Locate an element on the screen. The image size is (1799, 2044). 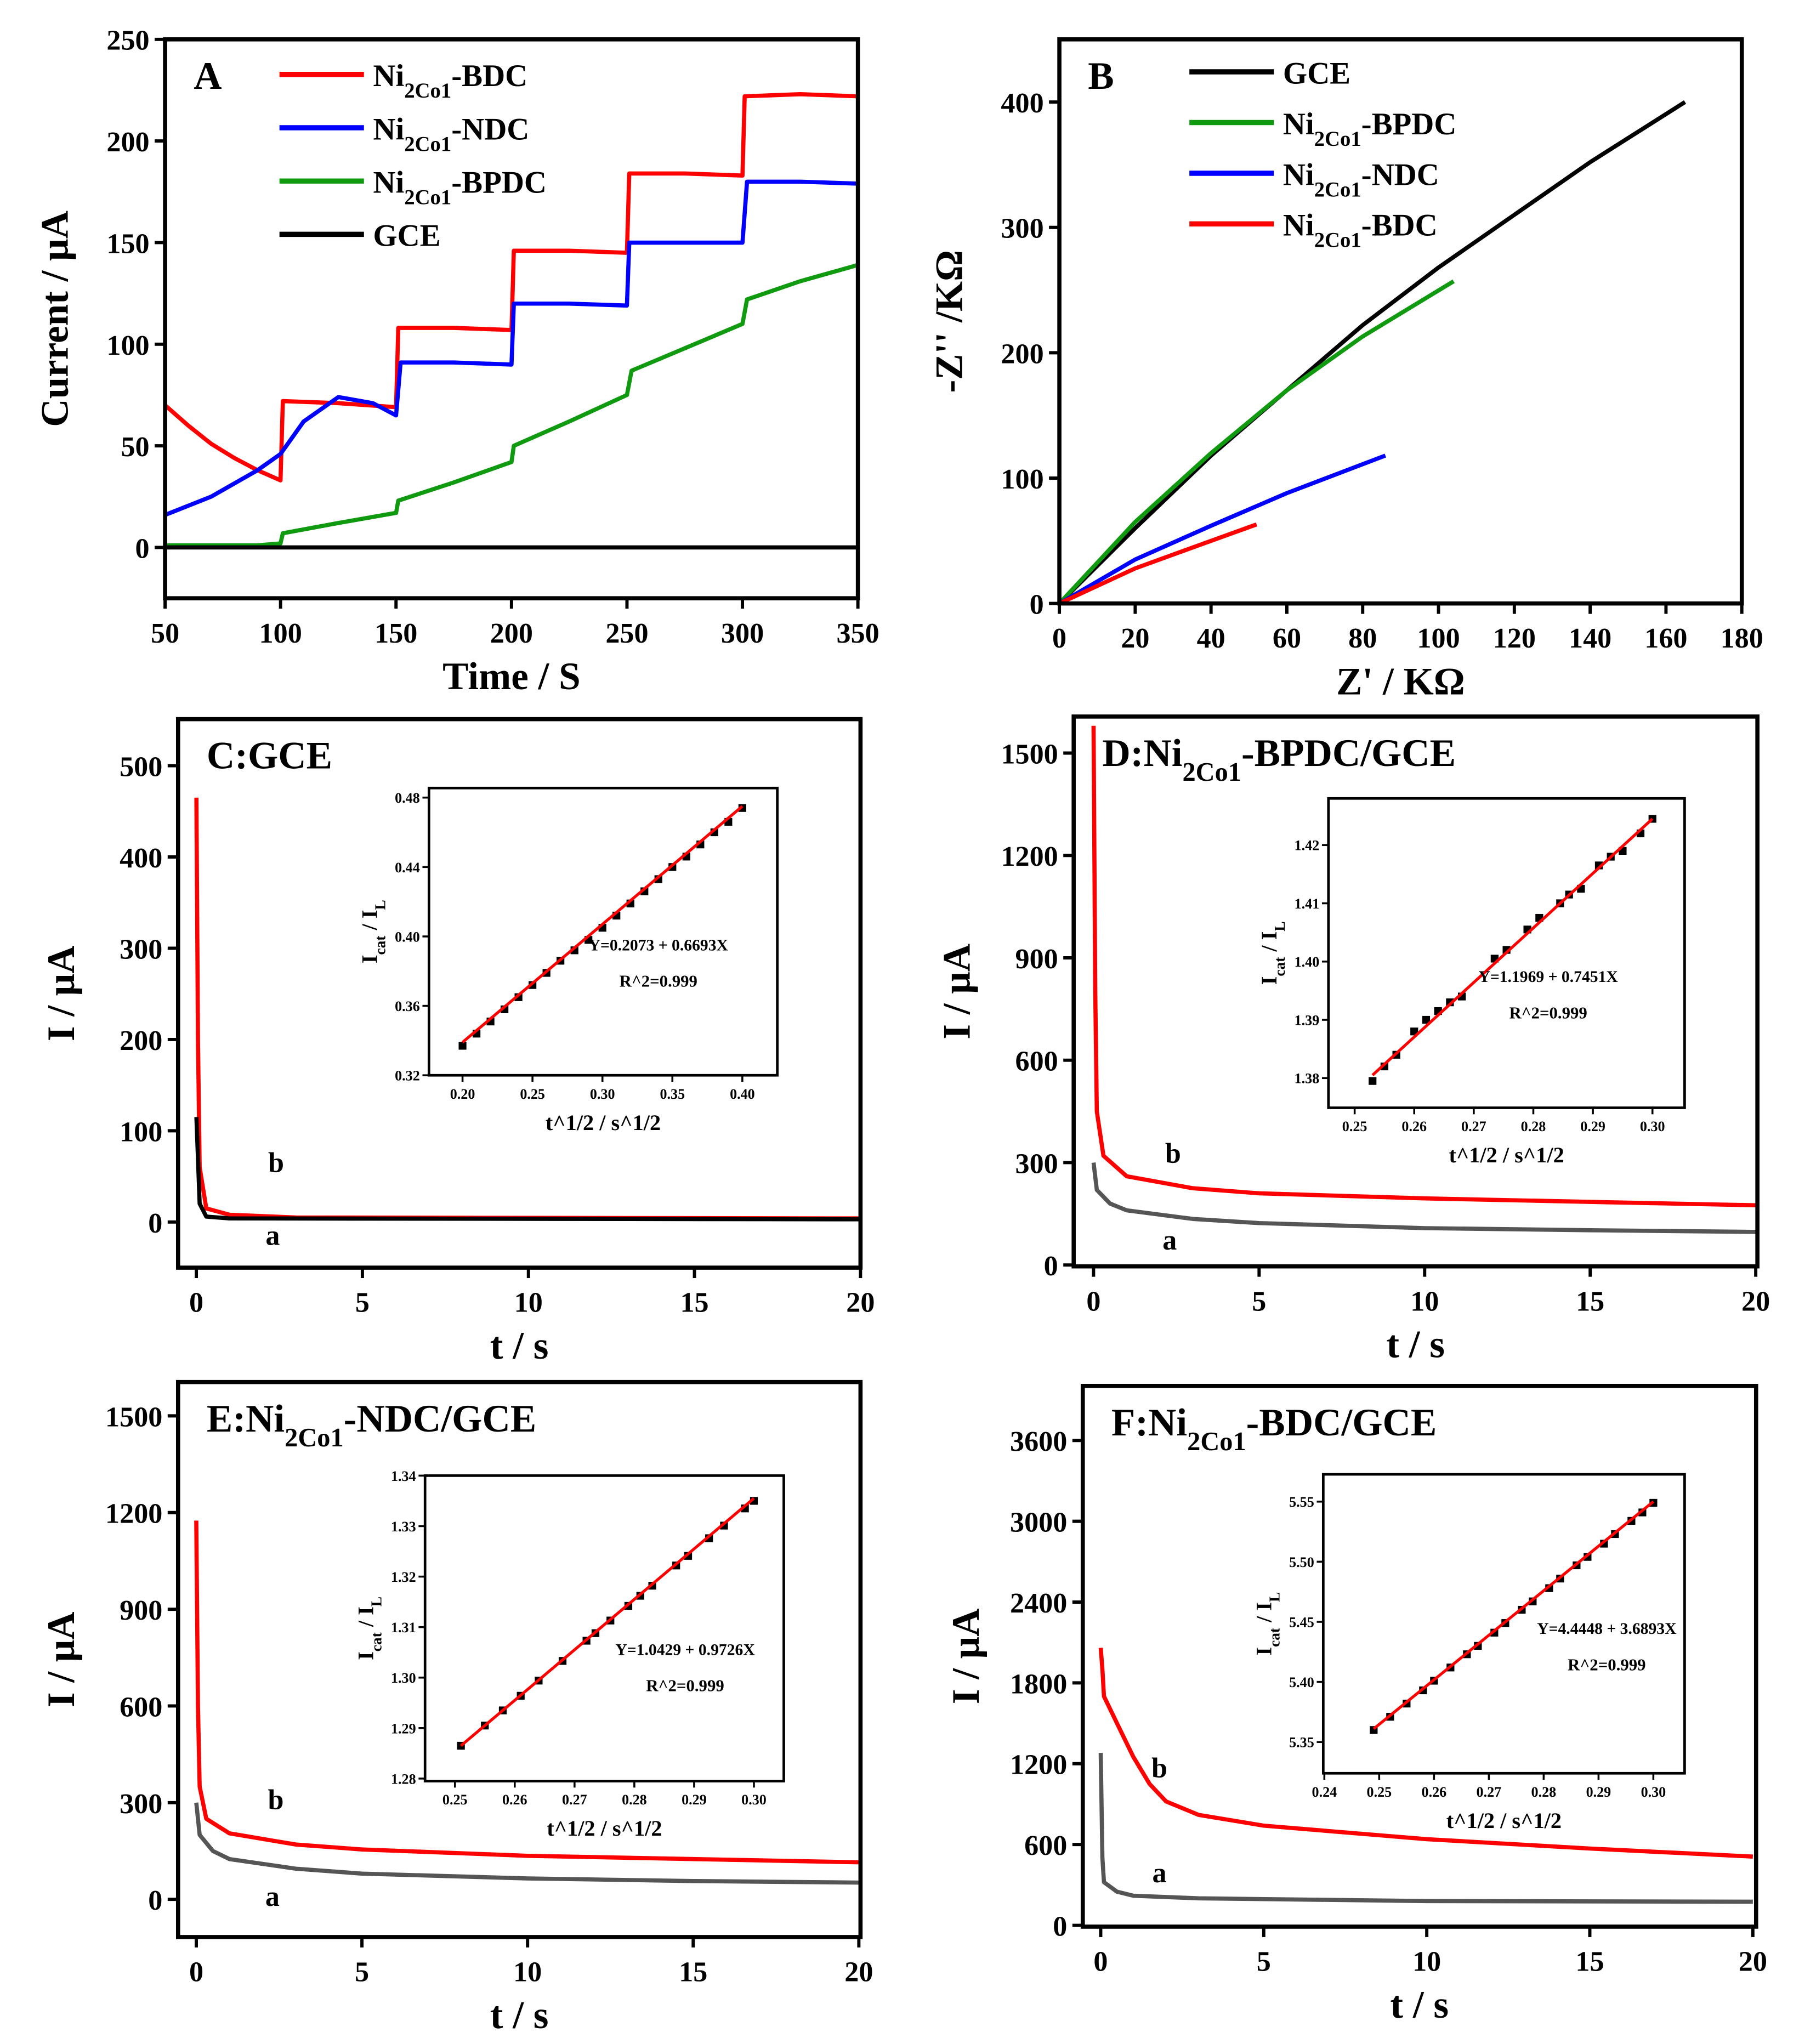
series-line-ni2co1bpdc is located at coordinates (512, 405).